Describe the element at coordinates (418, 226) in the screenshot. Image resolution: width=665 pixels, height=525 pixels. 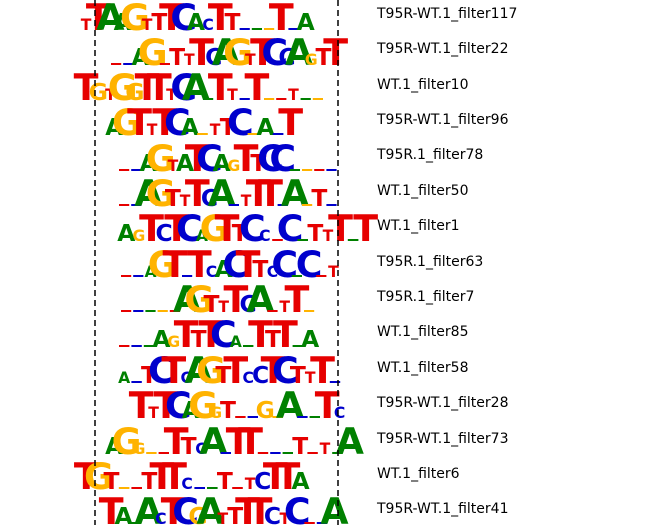
I see `filter-label: WT.1_filter1` at that location.